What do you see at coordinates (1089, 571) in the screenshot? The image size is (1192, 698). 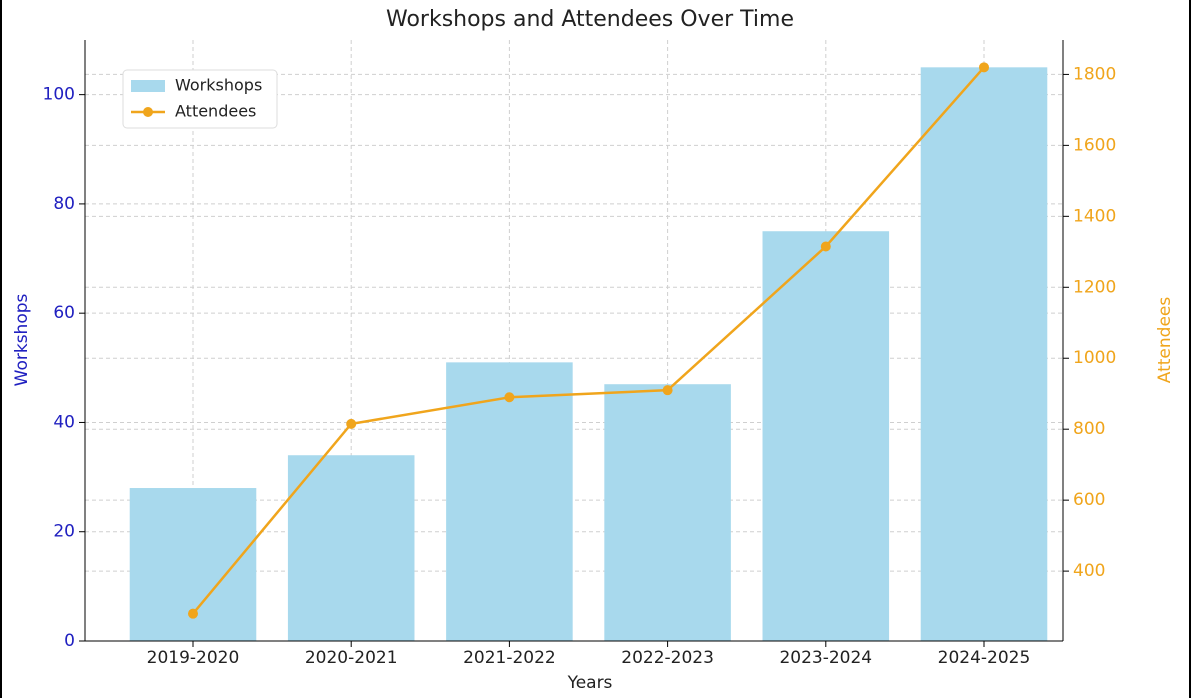 I see `y2-tick-label: 400` at bounding box center [1089, 571].